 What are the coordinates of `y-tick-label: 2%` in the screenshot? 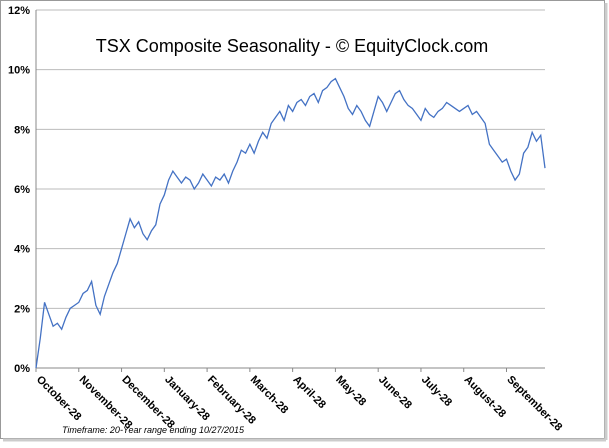 It's located at (22, 309).